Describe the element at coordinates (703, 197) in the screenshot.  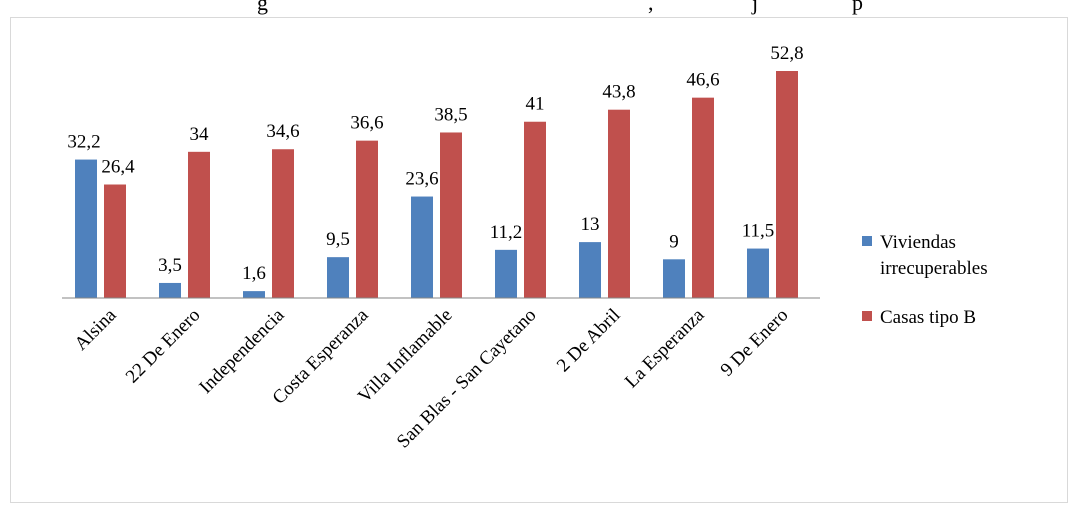
I see `bar-casas-la-esperanza` at that location.